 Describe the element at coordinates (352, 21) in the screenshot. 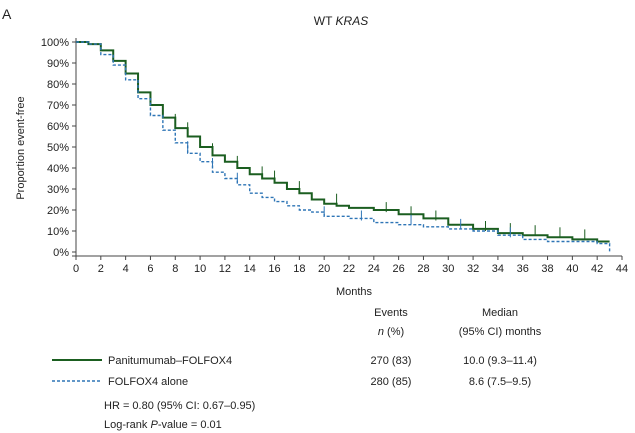

I see `chart-title-italic: KRAS` at that location.